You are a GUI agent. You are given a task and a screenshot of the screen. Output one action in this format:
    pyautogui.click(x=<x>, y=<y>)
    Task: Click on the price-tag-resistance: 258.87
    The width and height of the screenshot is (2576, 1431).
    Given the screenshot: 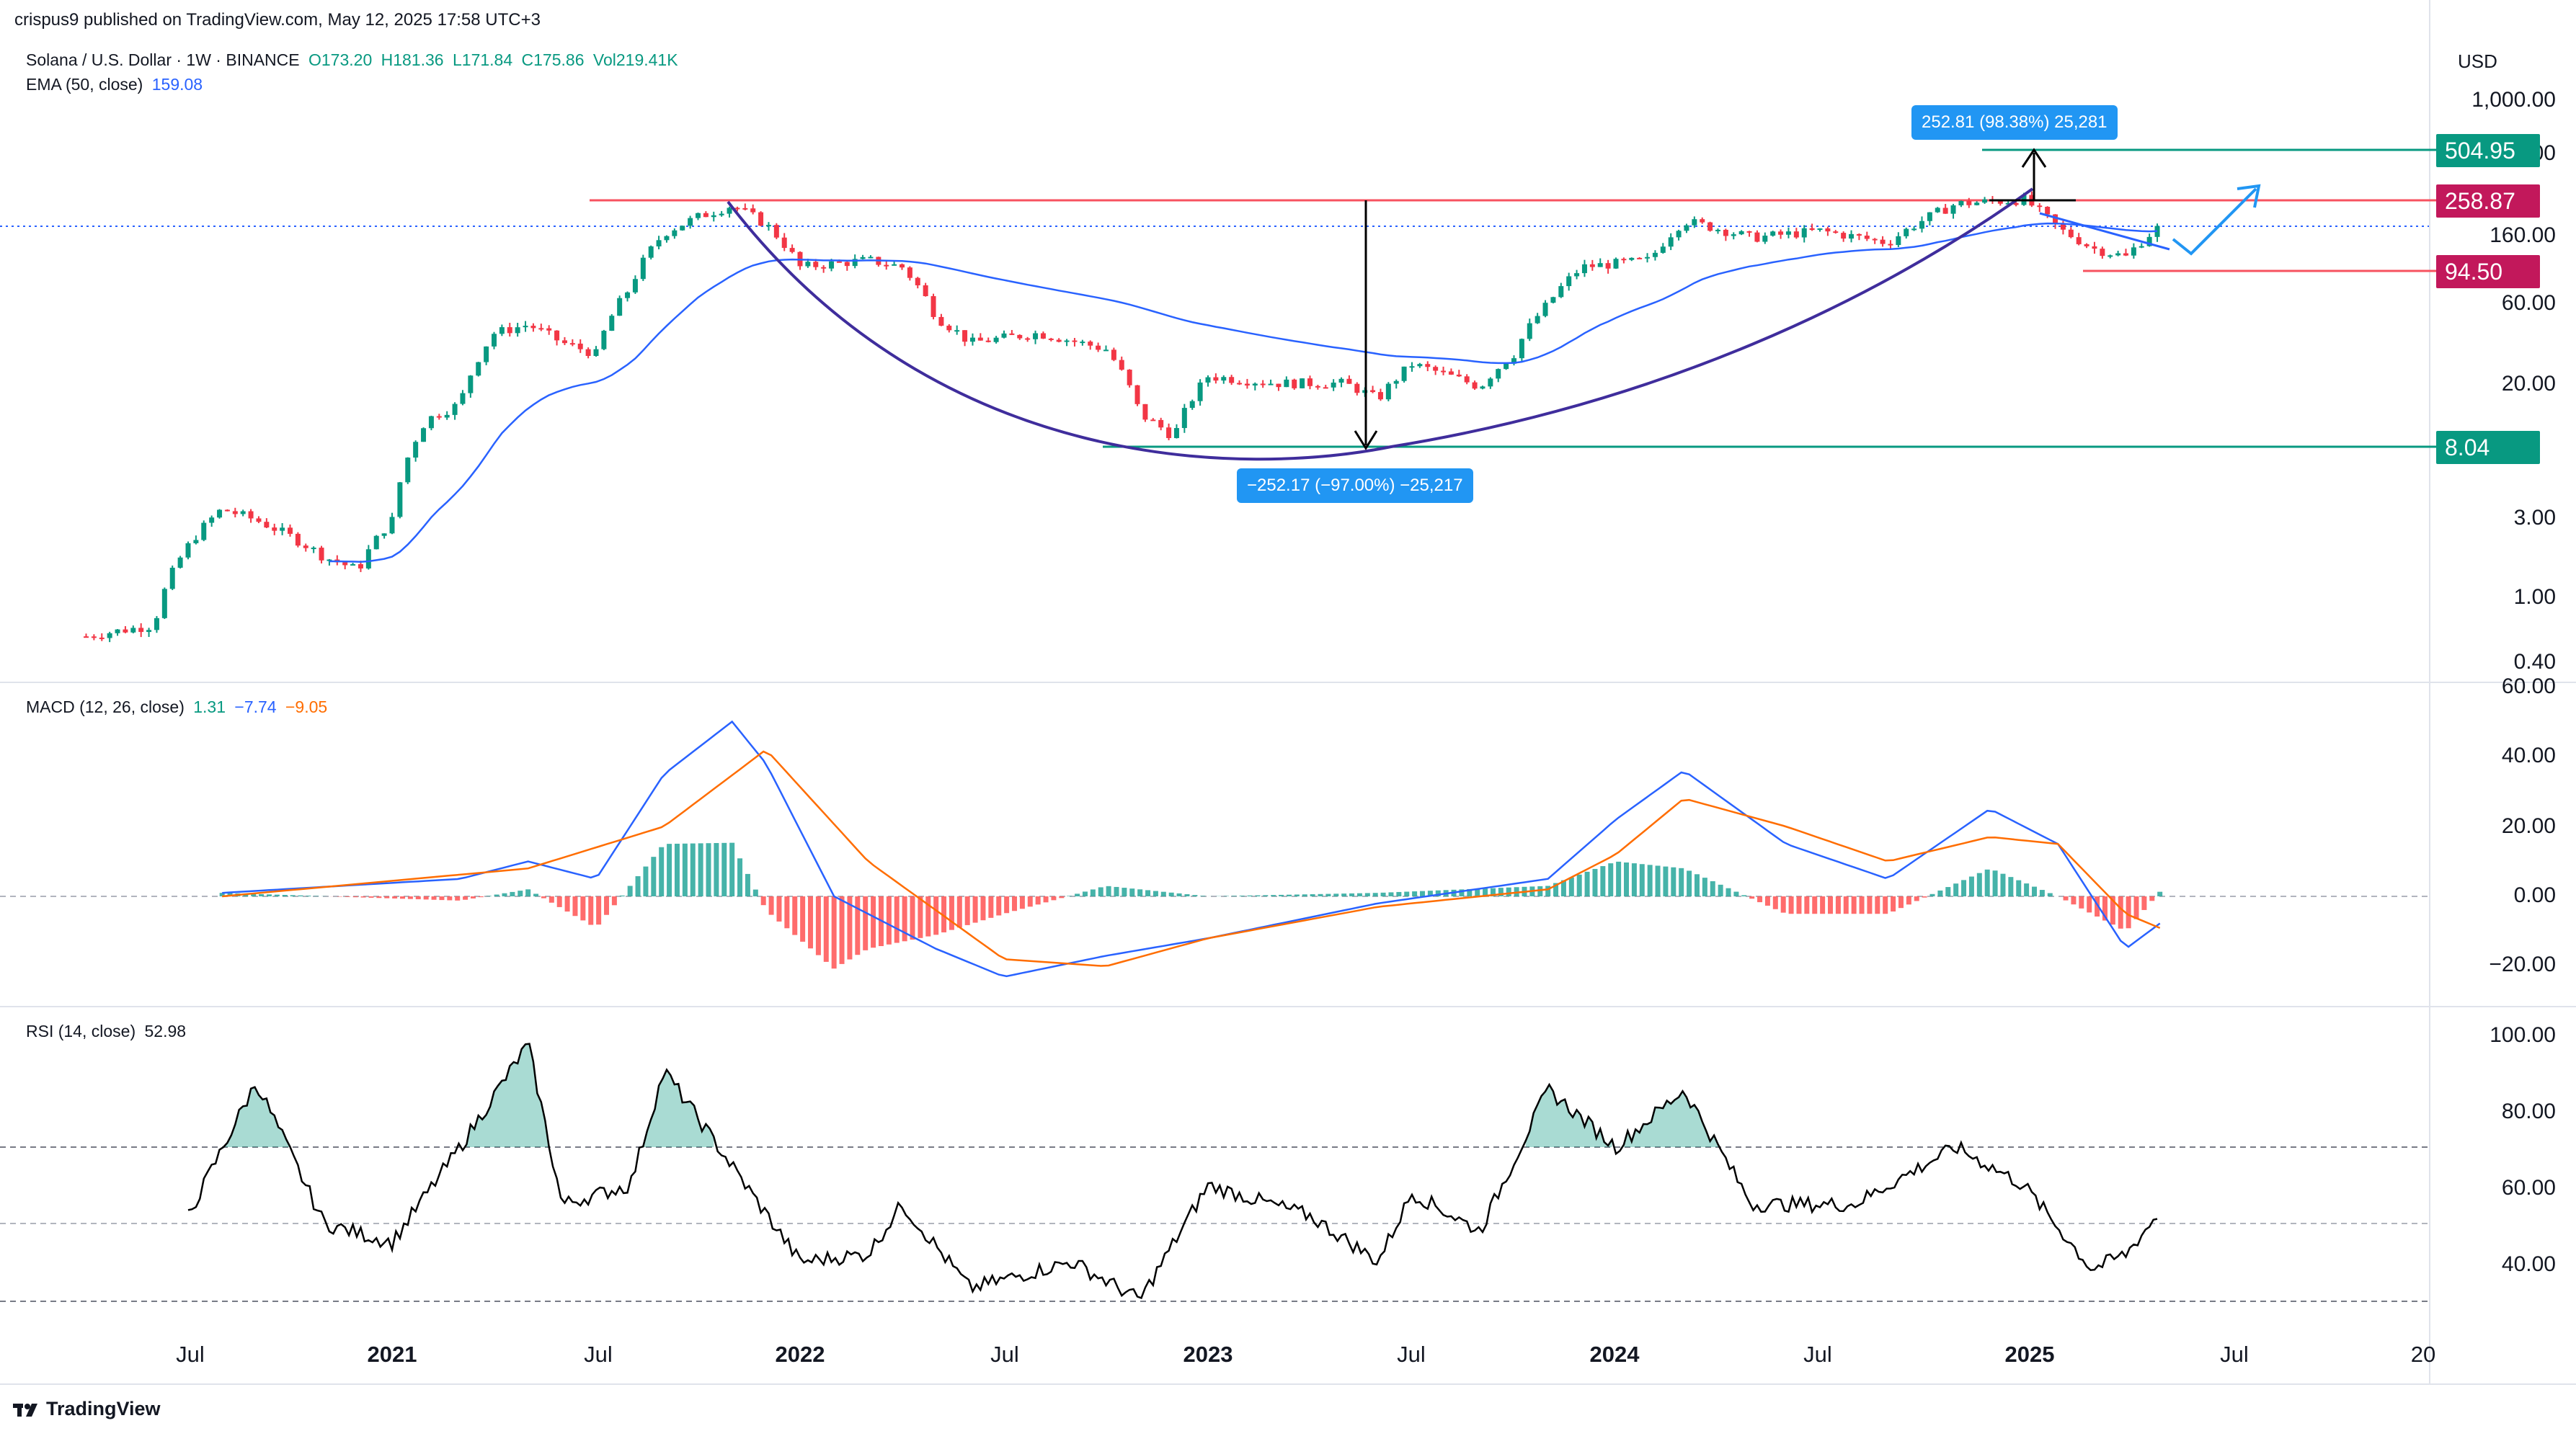 What is the action you would take?
    pyautogui.click(x=2488, y=201)
    